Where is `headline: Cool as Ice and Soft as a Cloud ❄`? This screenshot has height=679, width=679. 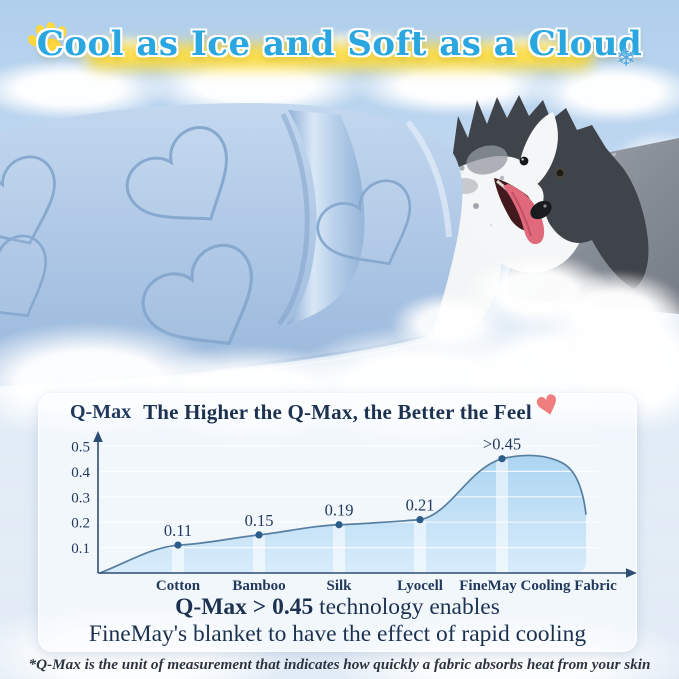 headline: Cool as Ice and Soft as a Cloud ❄ is located at coordinates (339, 45).